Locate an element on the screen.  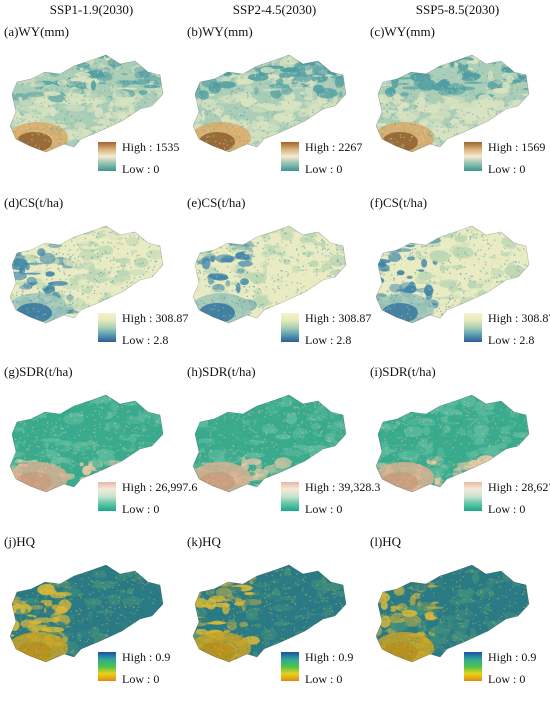
panel-label: (e)CS(t/ha) is located at coordinates (216, 203).